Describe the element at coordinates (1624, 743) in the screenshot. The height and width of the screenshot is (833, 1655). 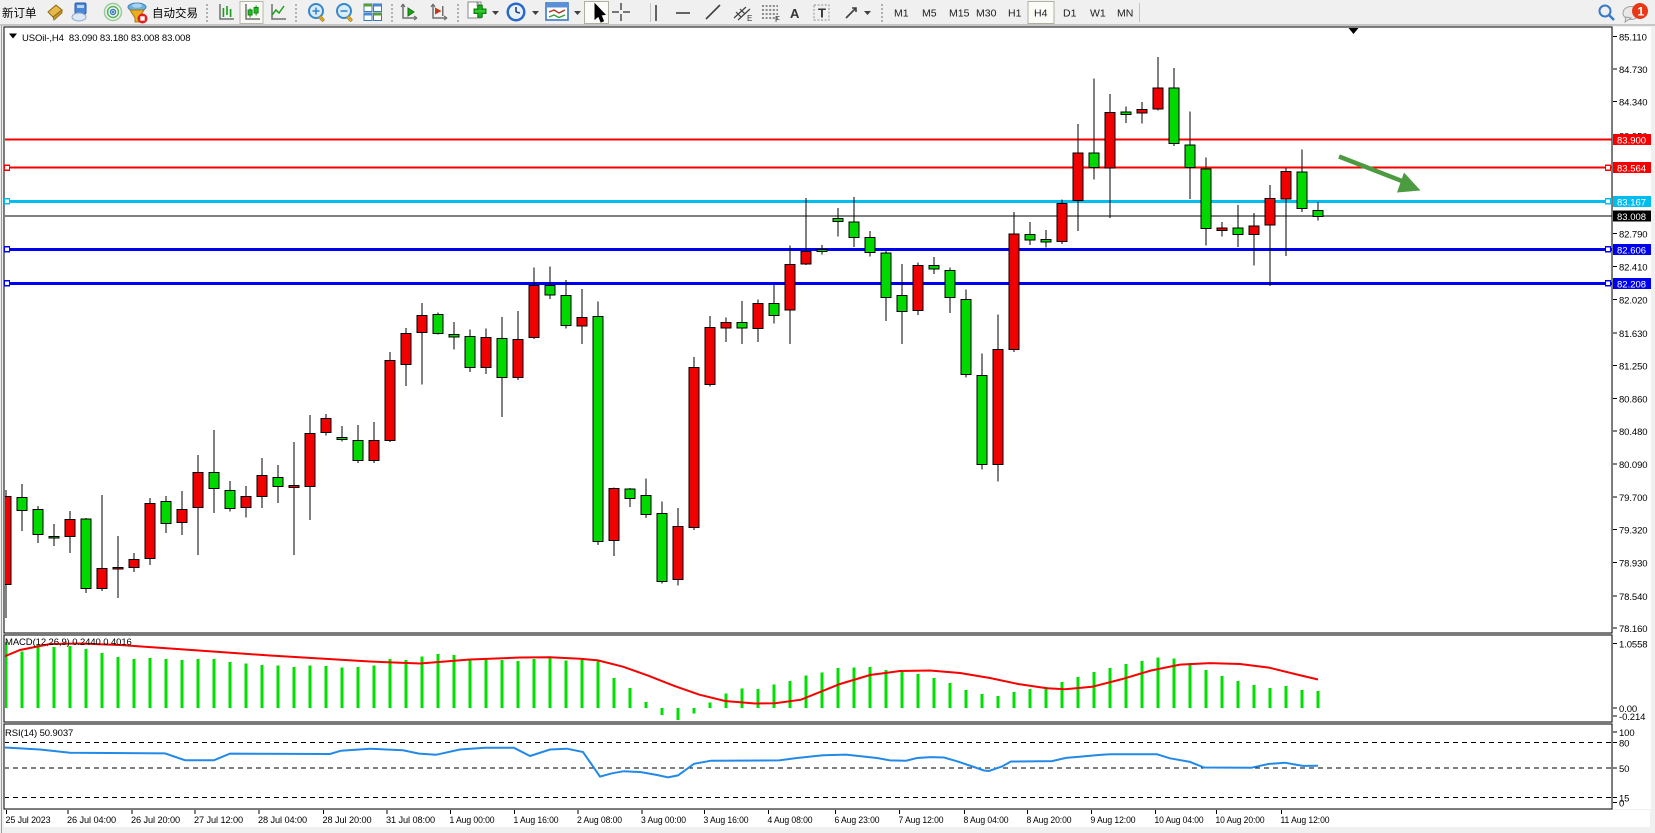
I see `svg-text: 80` at that location.